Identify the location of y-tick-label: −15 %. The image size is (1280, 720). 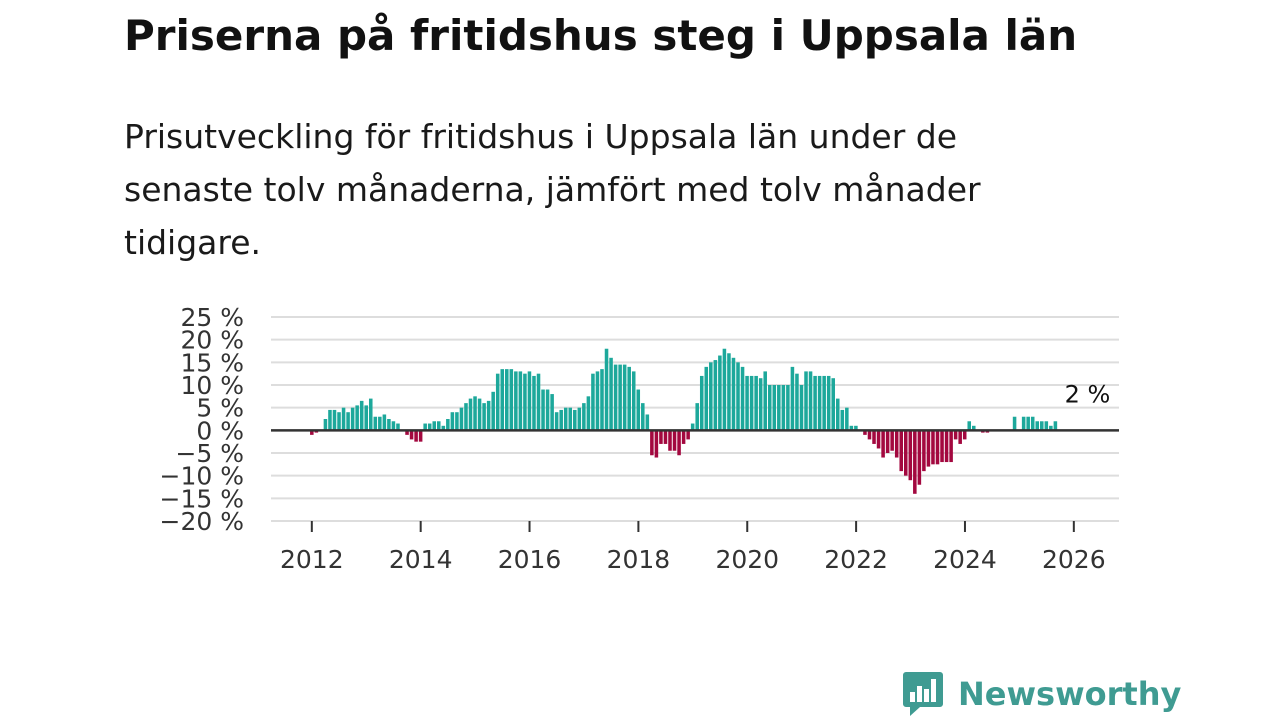
(202, 498).